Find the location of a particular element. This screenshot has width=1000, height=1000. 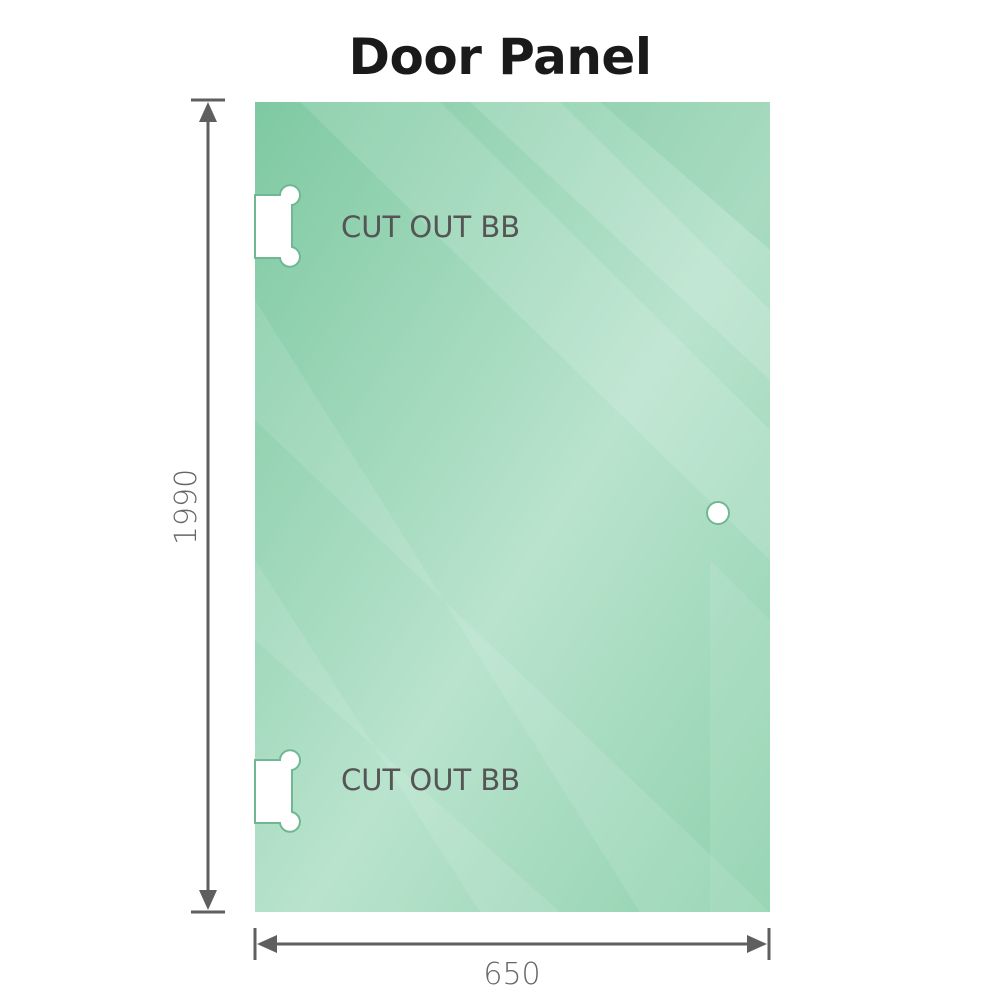

diagram-title: Door Panel is located at coordinates (500, 57).